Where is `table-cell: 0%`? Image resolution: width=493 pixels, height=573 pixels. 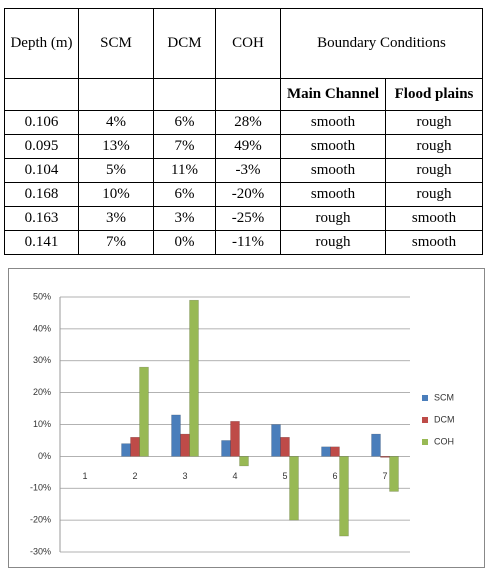
table-cell: 0% is located at coordinates (184, 242).